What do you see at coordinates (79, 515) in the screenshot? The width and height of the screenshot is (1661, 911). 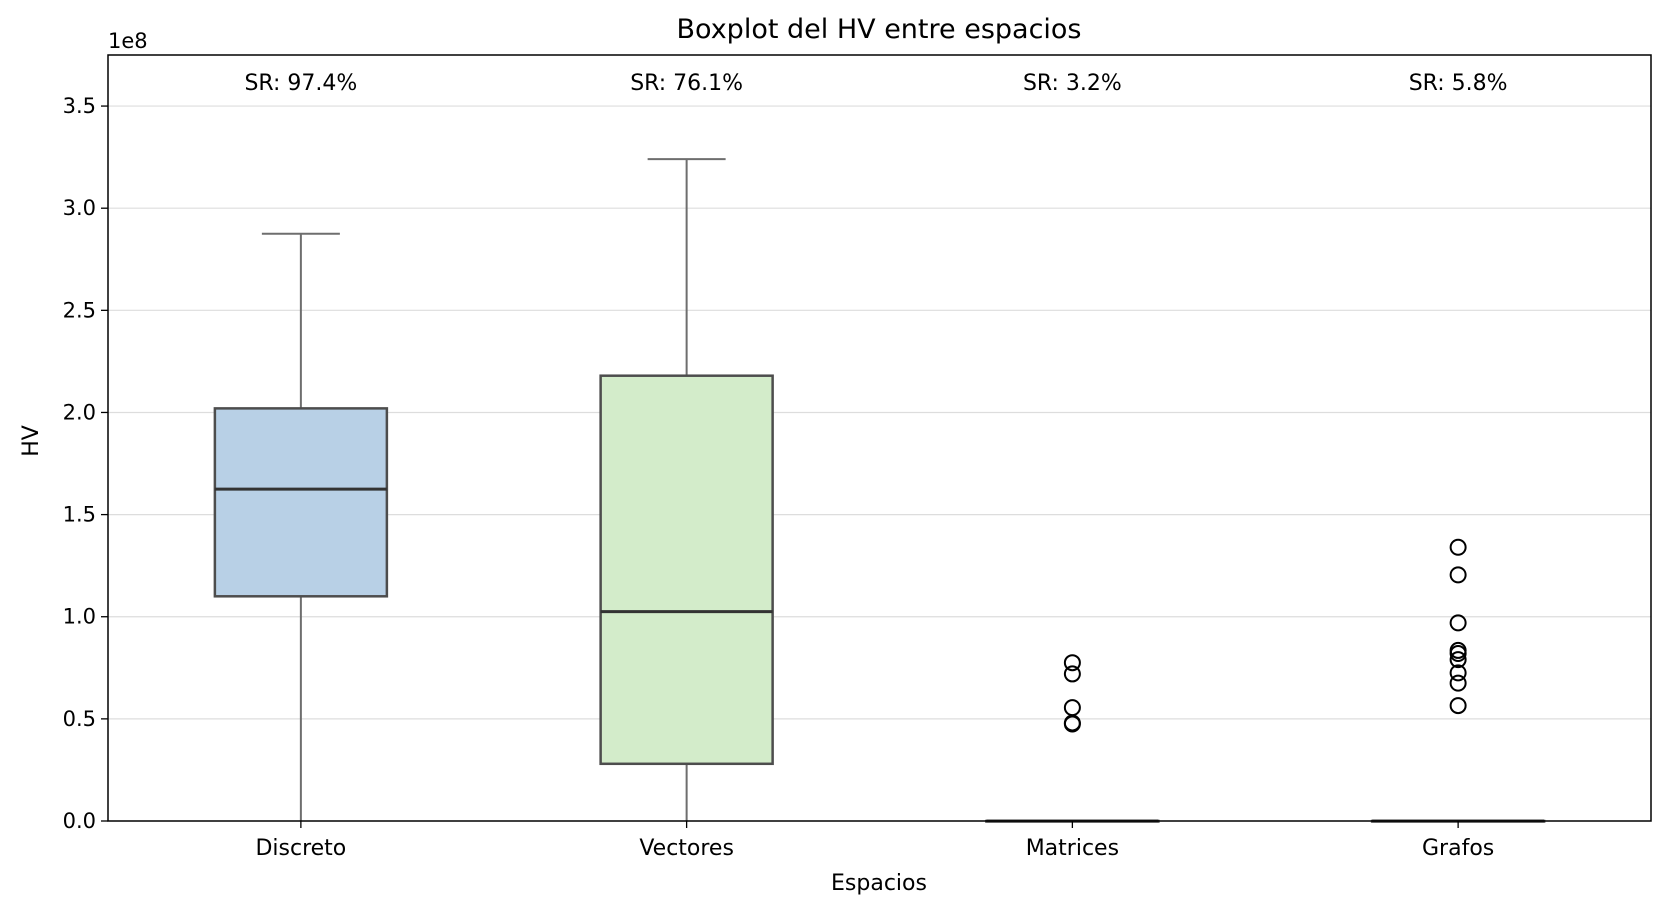 I see `y-tick-label: 1.5` at bounding box center [79, 515].